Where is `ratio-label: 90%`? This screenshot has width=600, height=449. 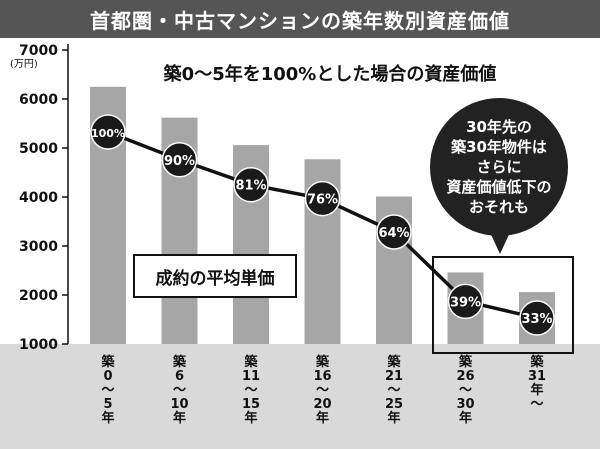
ratio-label: 90% is located at coordinates (179, 161).